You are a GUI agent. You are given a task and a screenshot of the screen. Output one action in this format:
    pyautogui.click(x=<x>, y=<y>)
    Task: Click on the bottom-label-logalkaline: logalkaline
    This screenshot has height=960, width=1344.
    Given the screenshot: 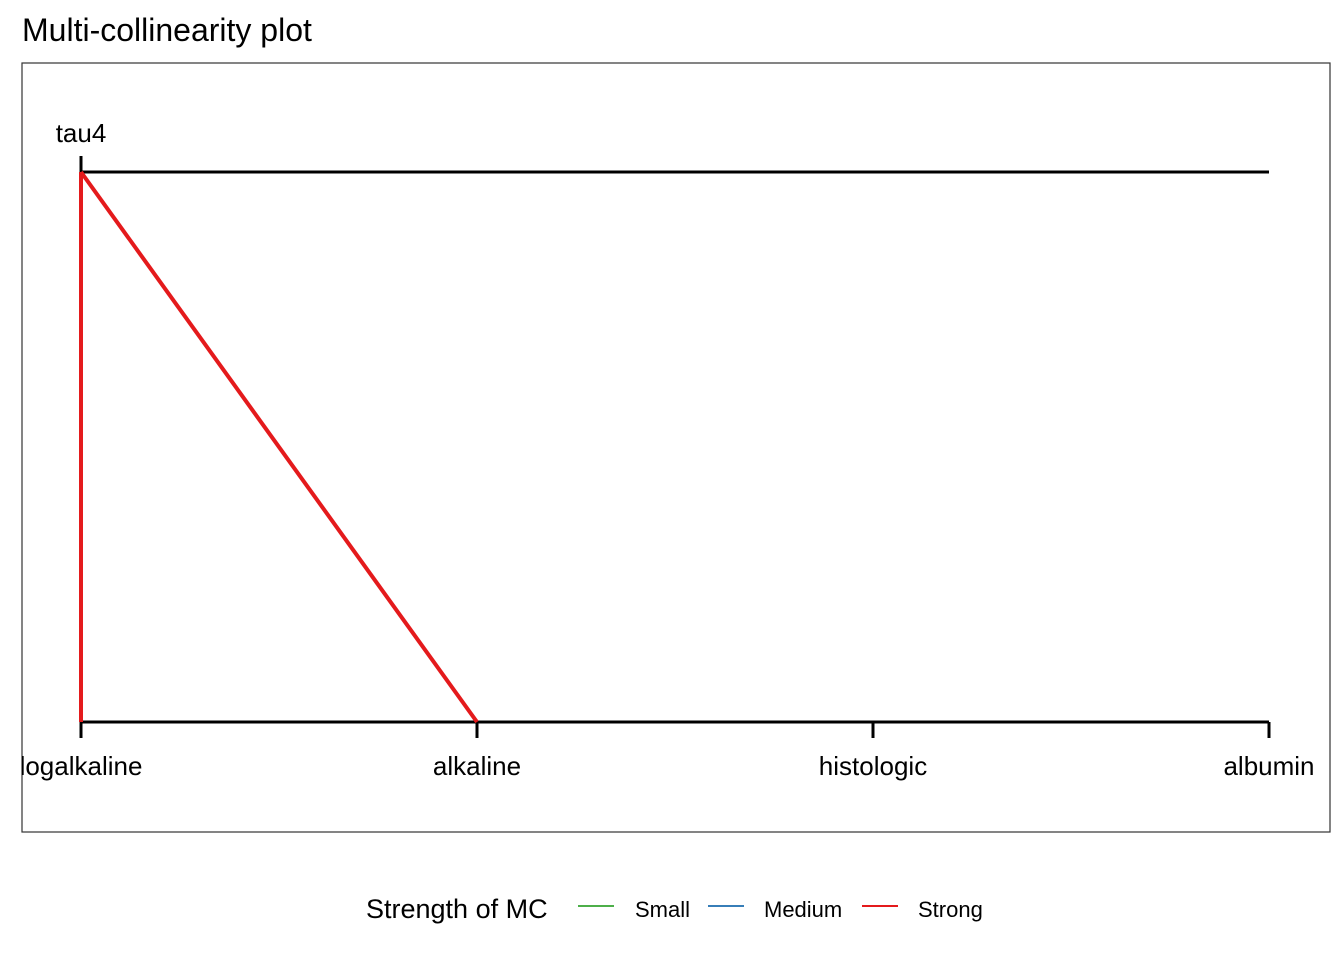 What is the action you would take?
    pyautogui.click(x=81, y=766)
    